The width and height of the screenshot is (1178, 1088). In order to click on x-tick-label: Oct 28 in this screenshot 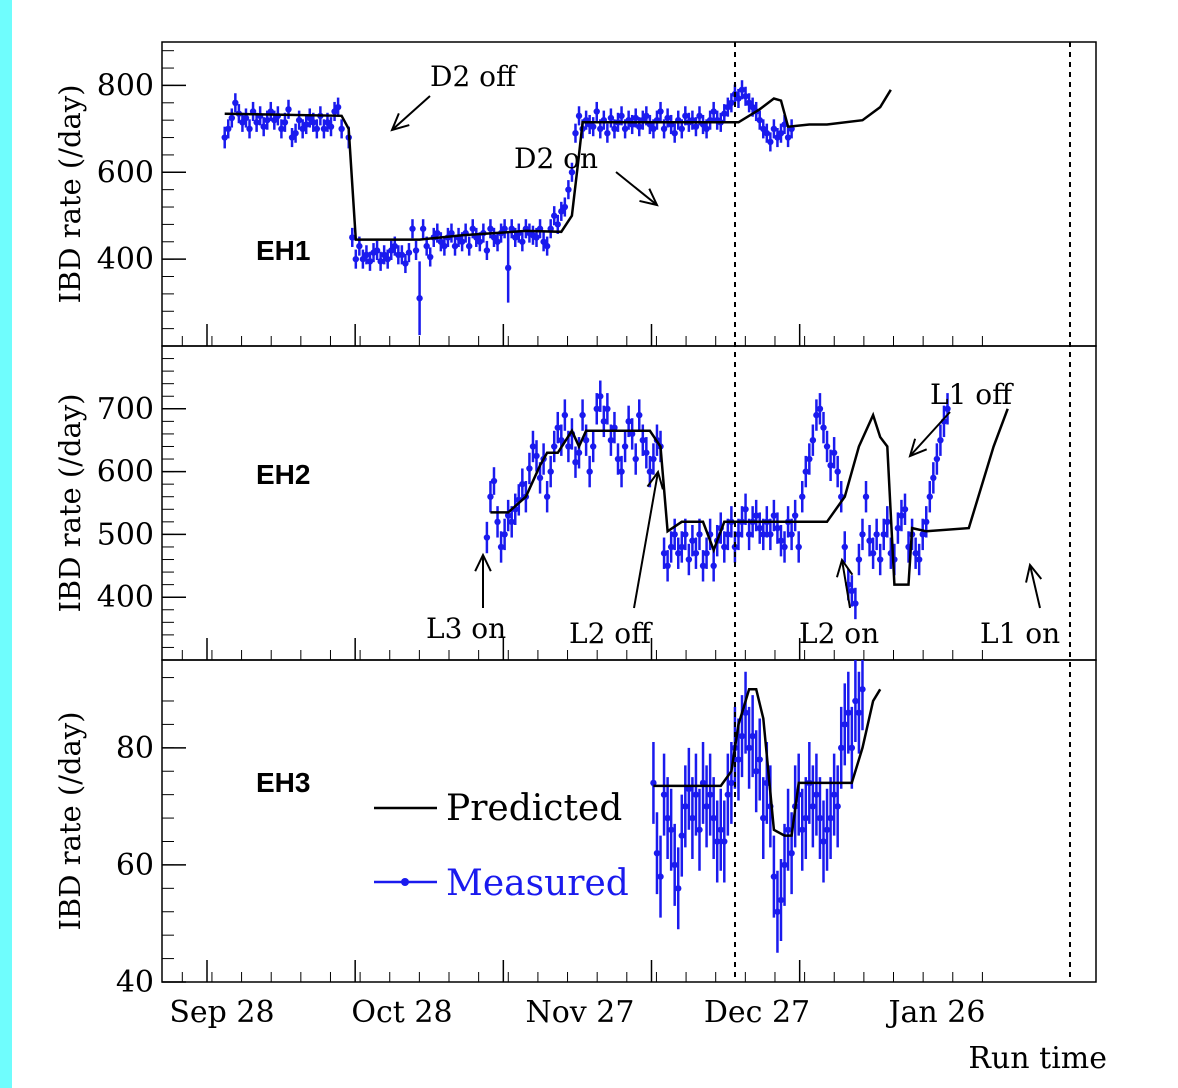, I will do `click(401, 1012)`.